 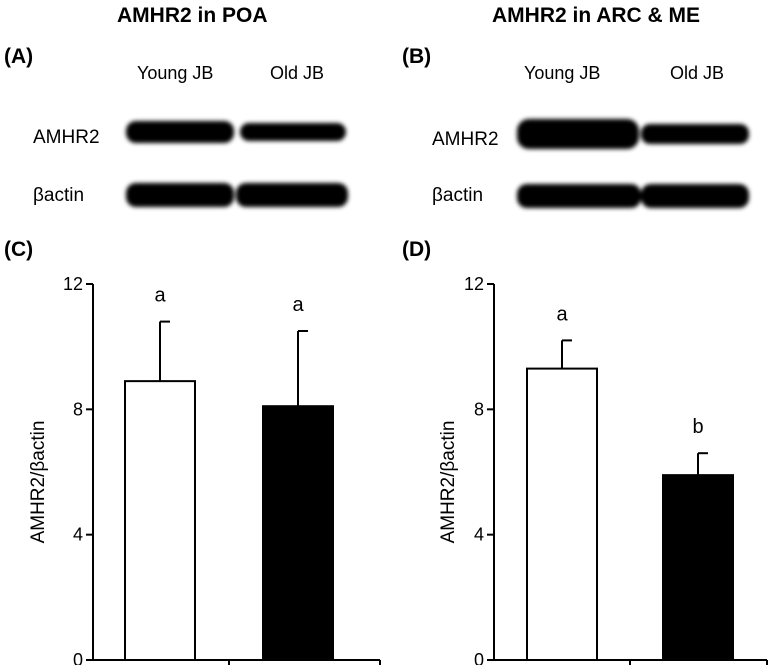 What do you see at coordinates (19, 249) in the screenshot?
I see `panel-letter-c: (C)` at bounding box center [19, 249].